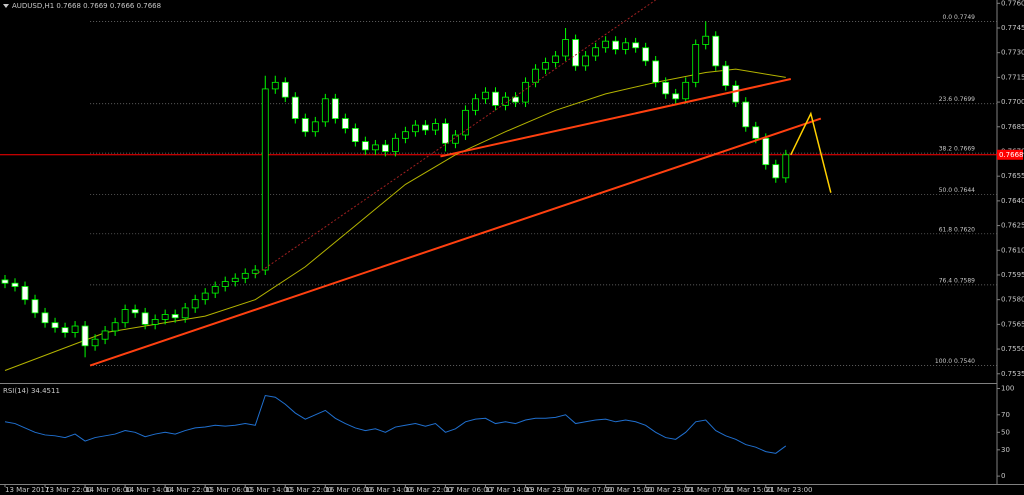 Image resolution: width=1024 pixels, height=495 pixels. Describe the element at coordinates (789, 490) in the screenshot. I see `x-tick-label: 21 Mar 23:00` at that location.